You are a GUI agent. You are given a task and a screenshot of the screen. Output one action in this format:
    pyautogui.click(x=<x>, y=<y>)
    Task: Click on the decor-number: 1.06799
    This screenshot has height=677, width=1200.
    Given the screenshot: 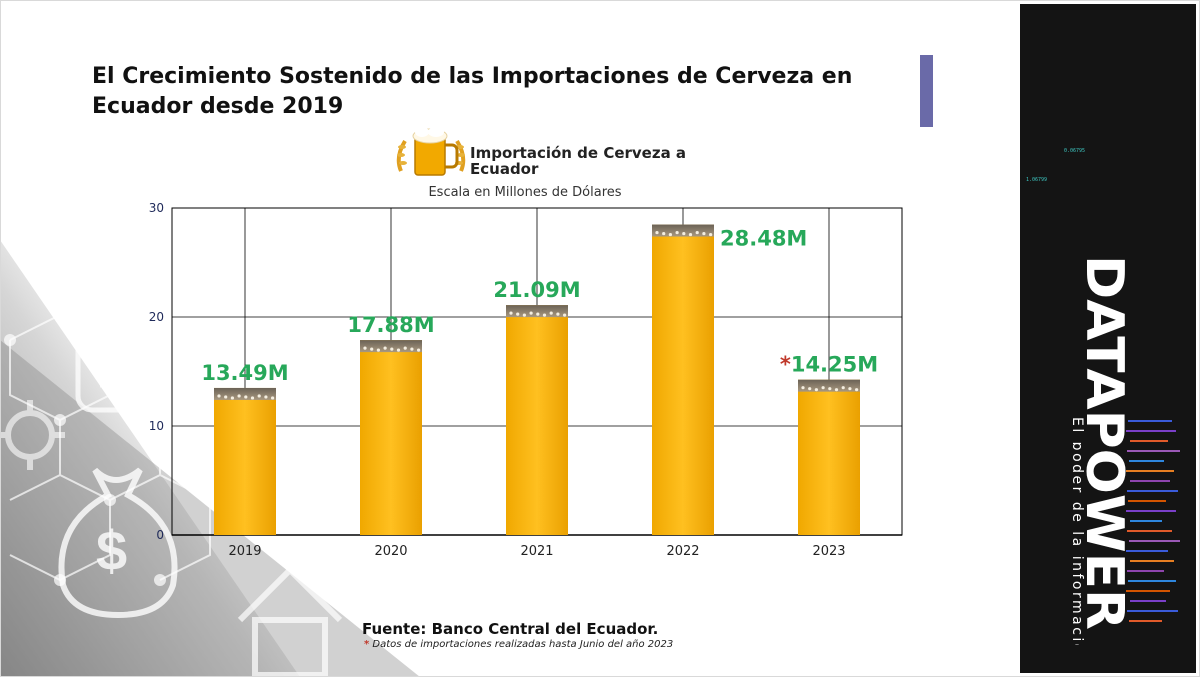 What is the action you would take?
    pyautogui.click(x=1037, y=180)
    